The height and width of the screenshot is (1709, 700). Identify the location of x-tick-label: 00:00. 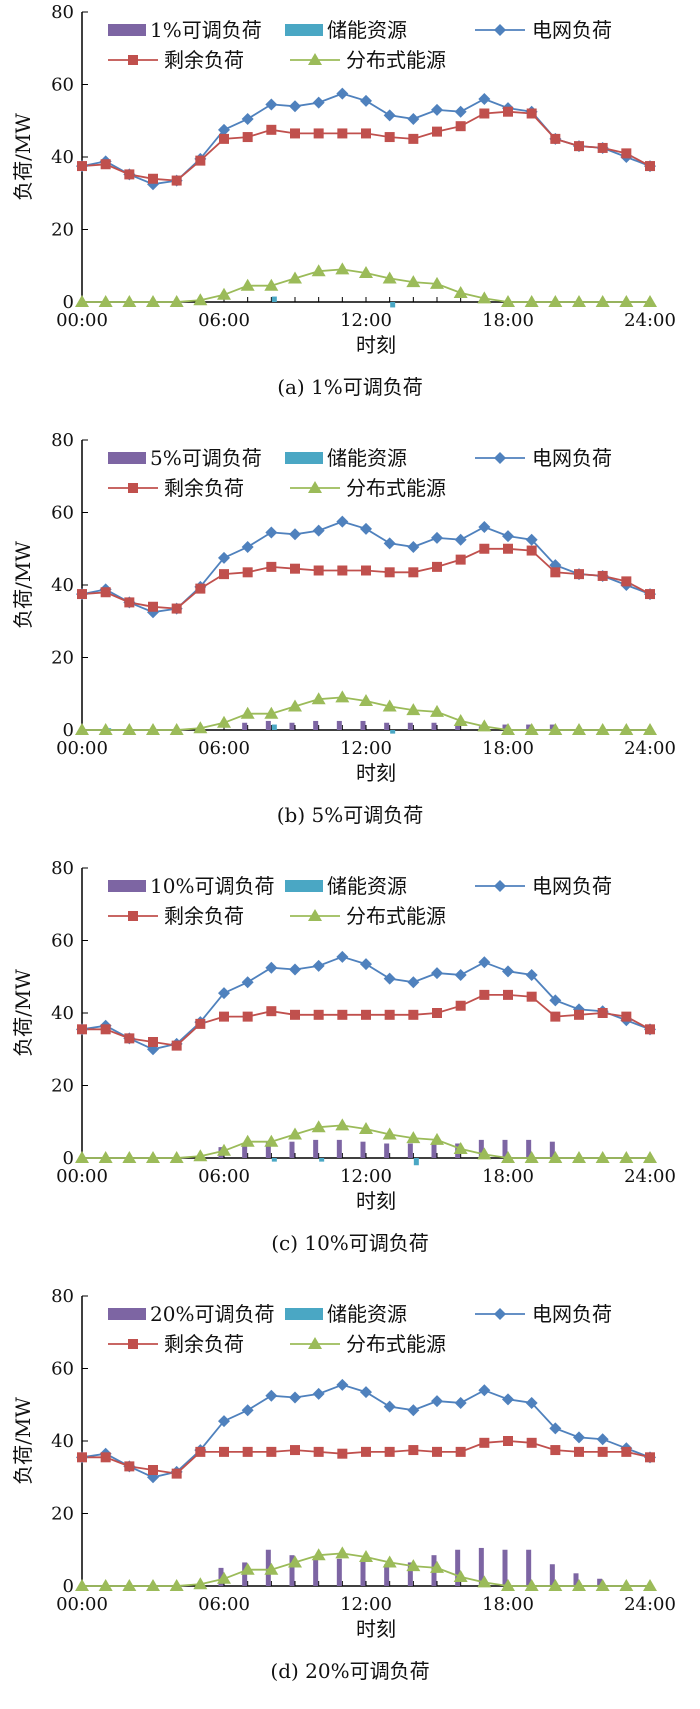
(82, 1604).